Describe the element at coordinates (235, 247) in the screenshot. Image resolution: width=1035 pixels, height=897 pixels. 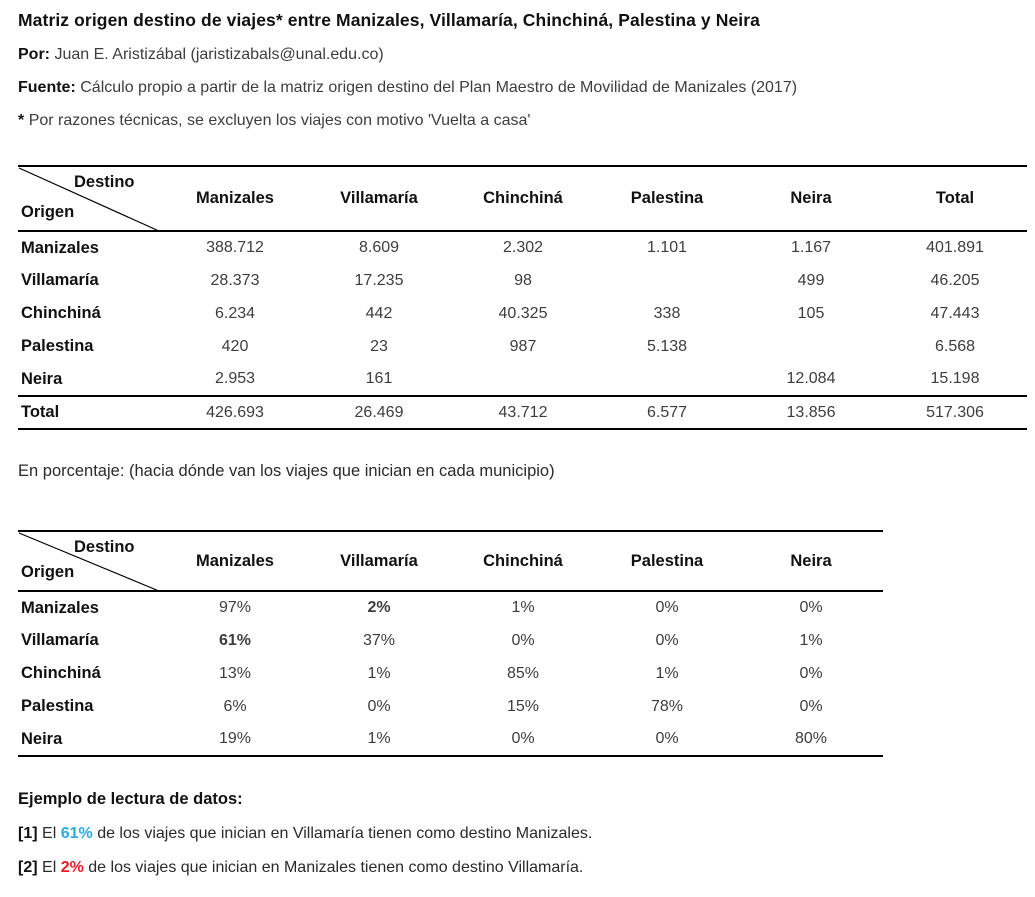
I see `matrix-cell: 388.712` at that location.